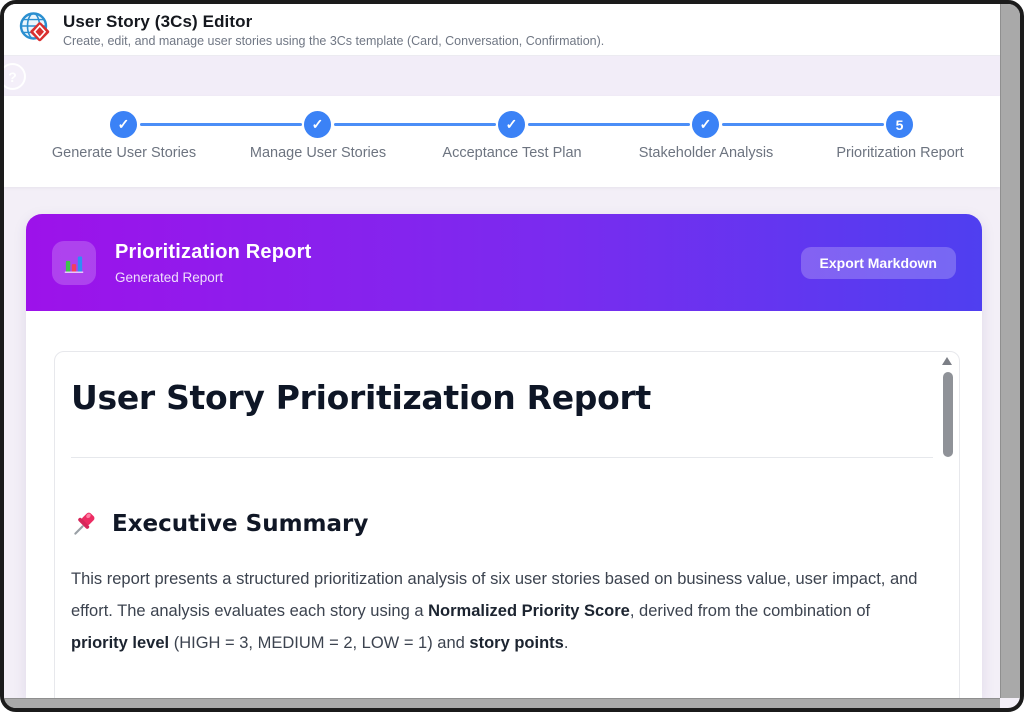 The image size is (1024, 712). Describe the element at coordinates (158, 21) in the screenshot. I see `app-title: User Story (3Cs) Editor` at that location.